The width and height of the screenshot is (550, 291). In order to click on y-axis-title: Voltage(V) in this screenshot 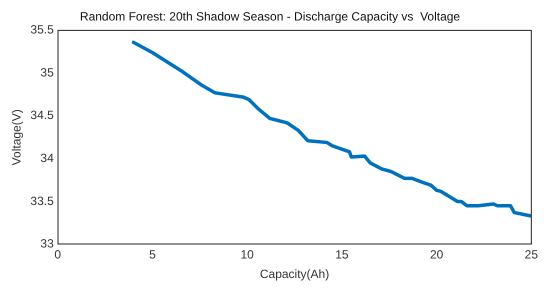, I will do `click(17, 137)`.